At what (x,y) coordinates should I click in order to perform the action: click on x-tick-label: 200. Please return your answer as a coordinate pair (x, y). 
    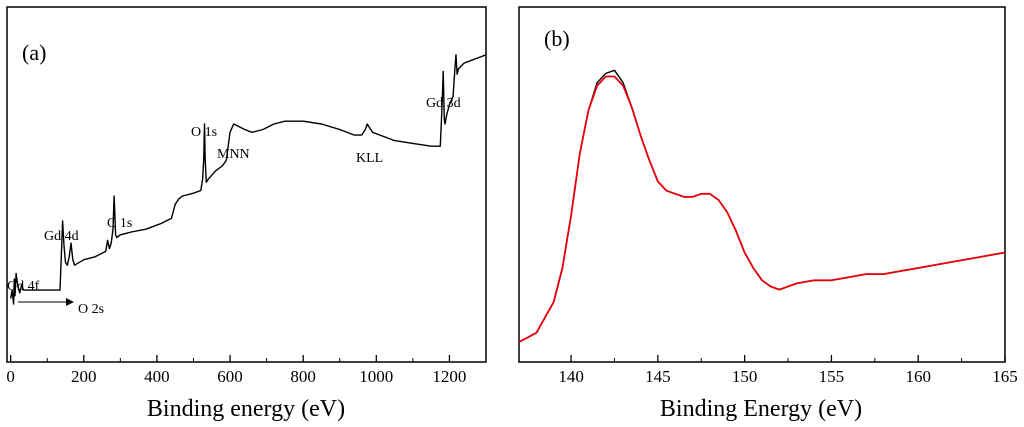
    Looking at the image, I should click on (84, 376).